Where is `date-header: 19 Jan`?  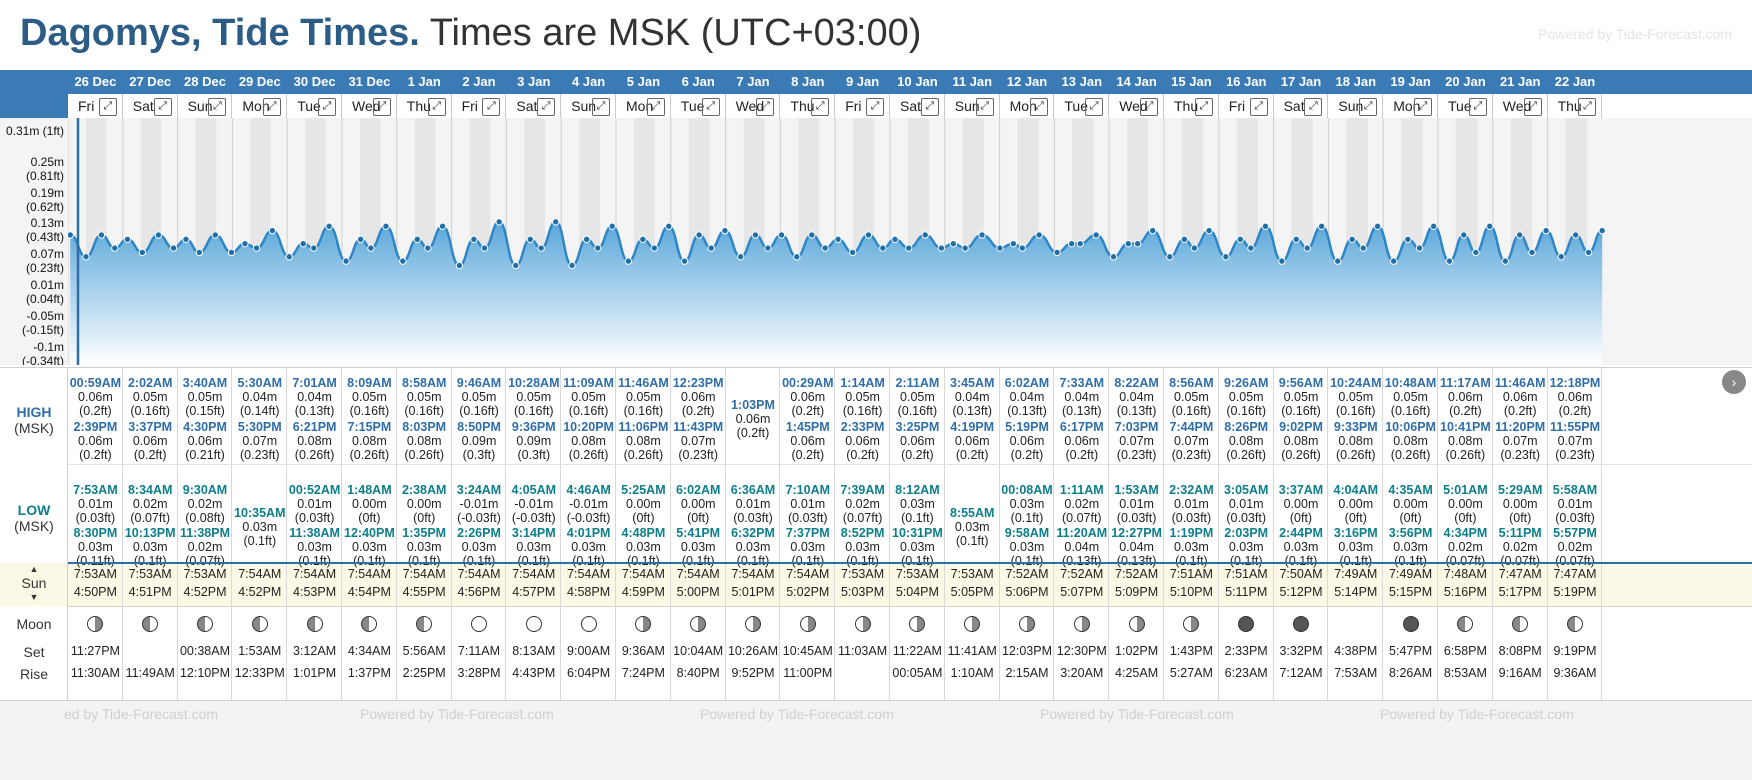 date-header: 19 Jan is located at coordinates (1410, 81).